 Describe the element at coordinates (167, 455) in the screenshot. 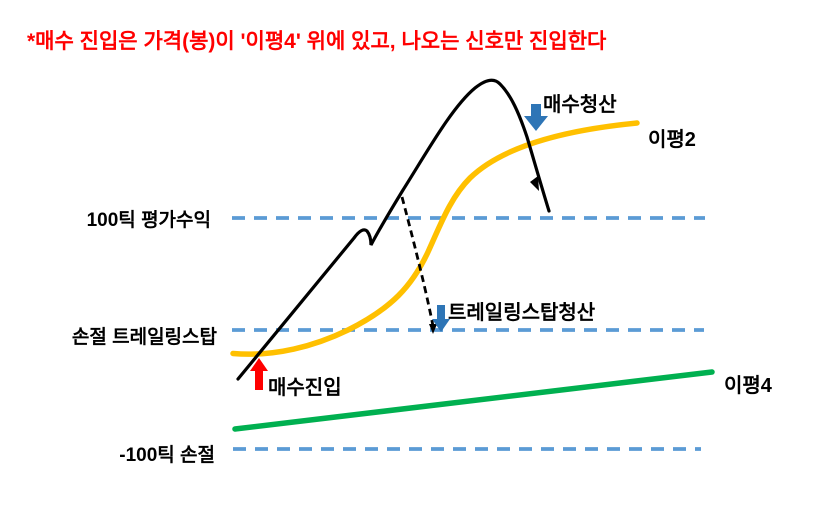

I see `label-loss-100-tick: -100틱 손절` at that location.